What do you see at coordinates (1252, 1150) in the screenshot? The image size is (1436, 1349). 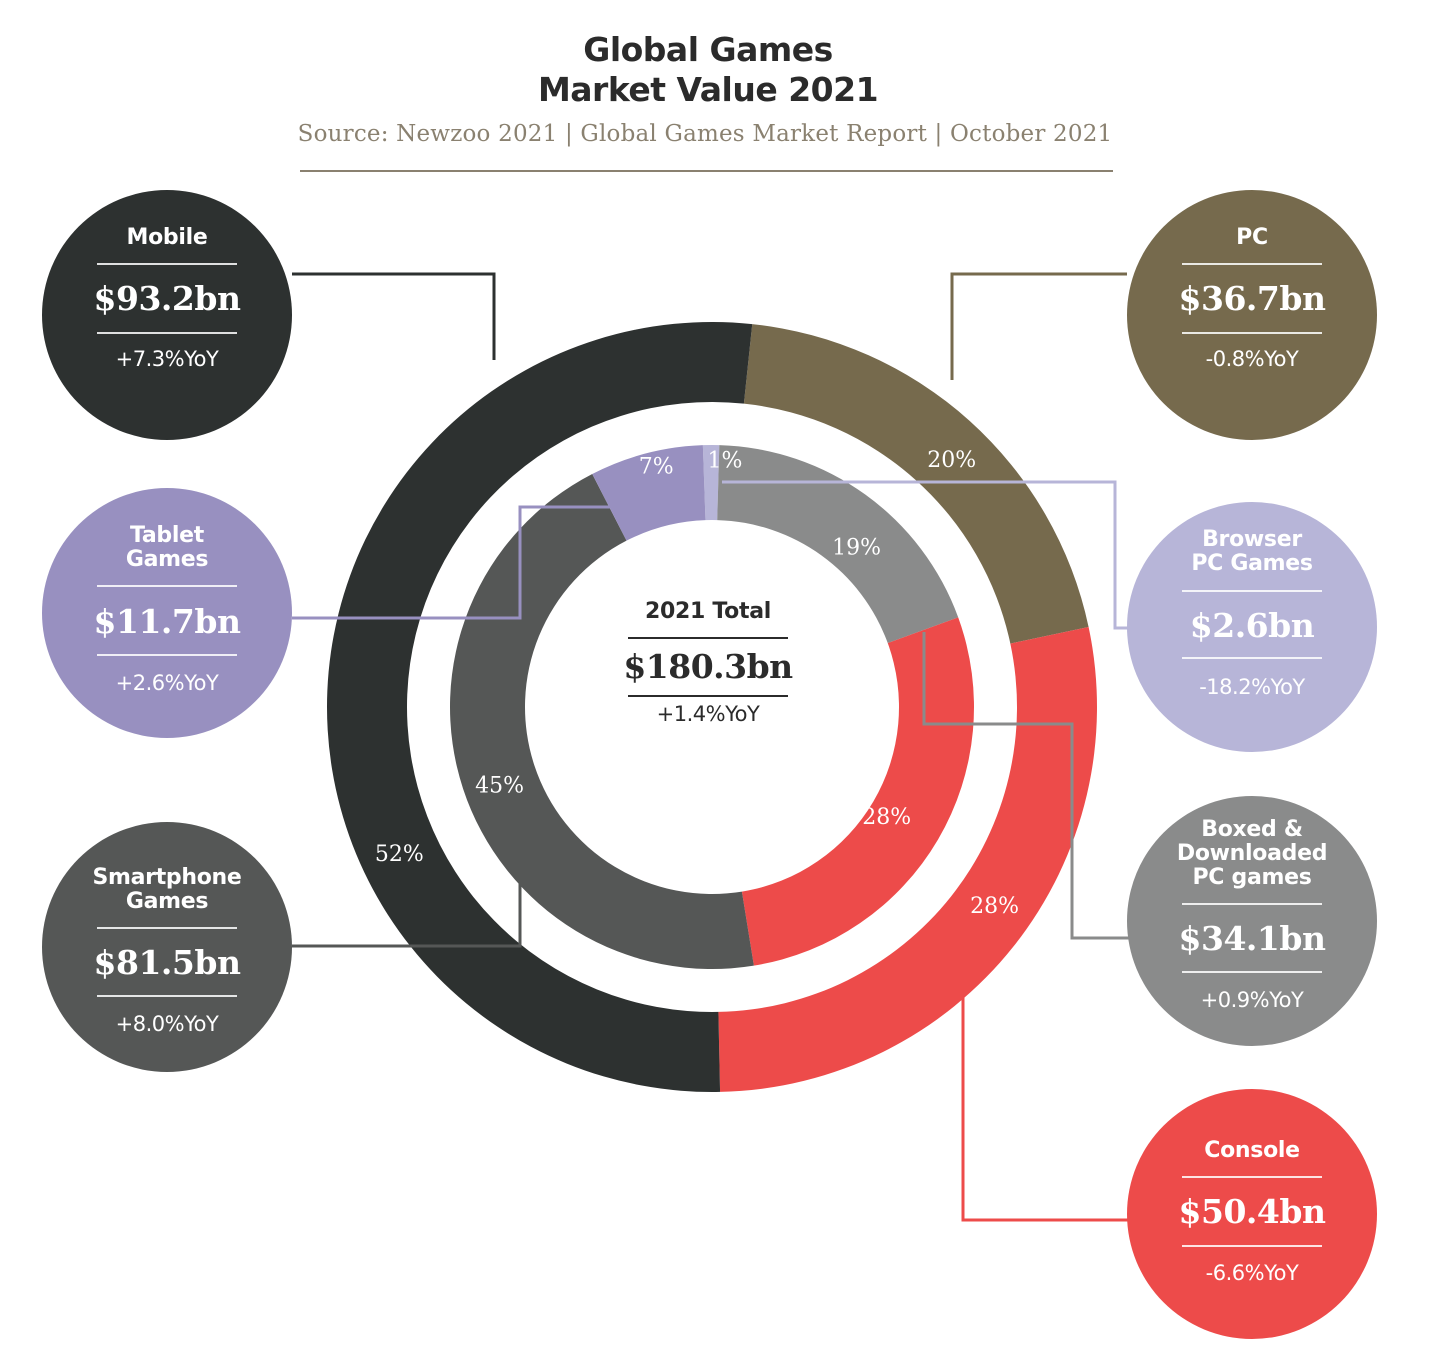 I see `console-name: Console` at bounding box center [1252, 1150].